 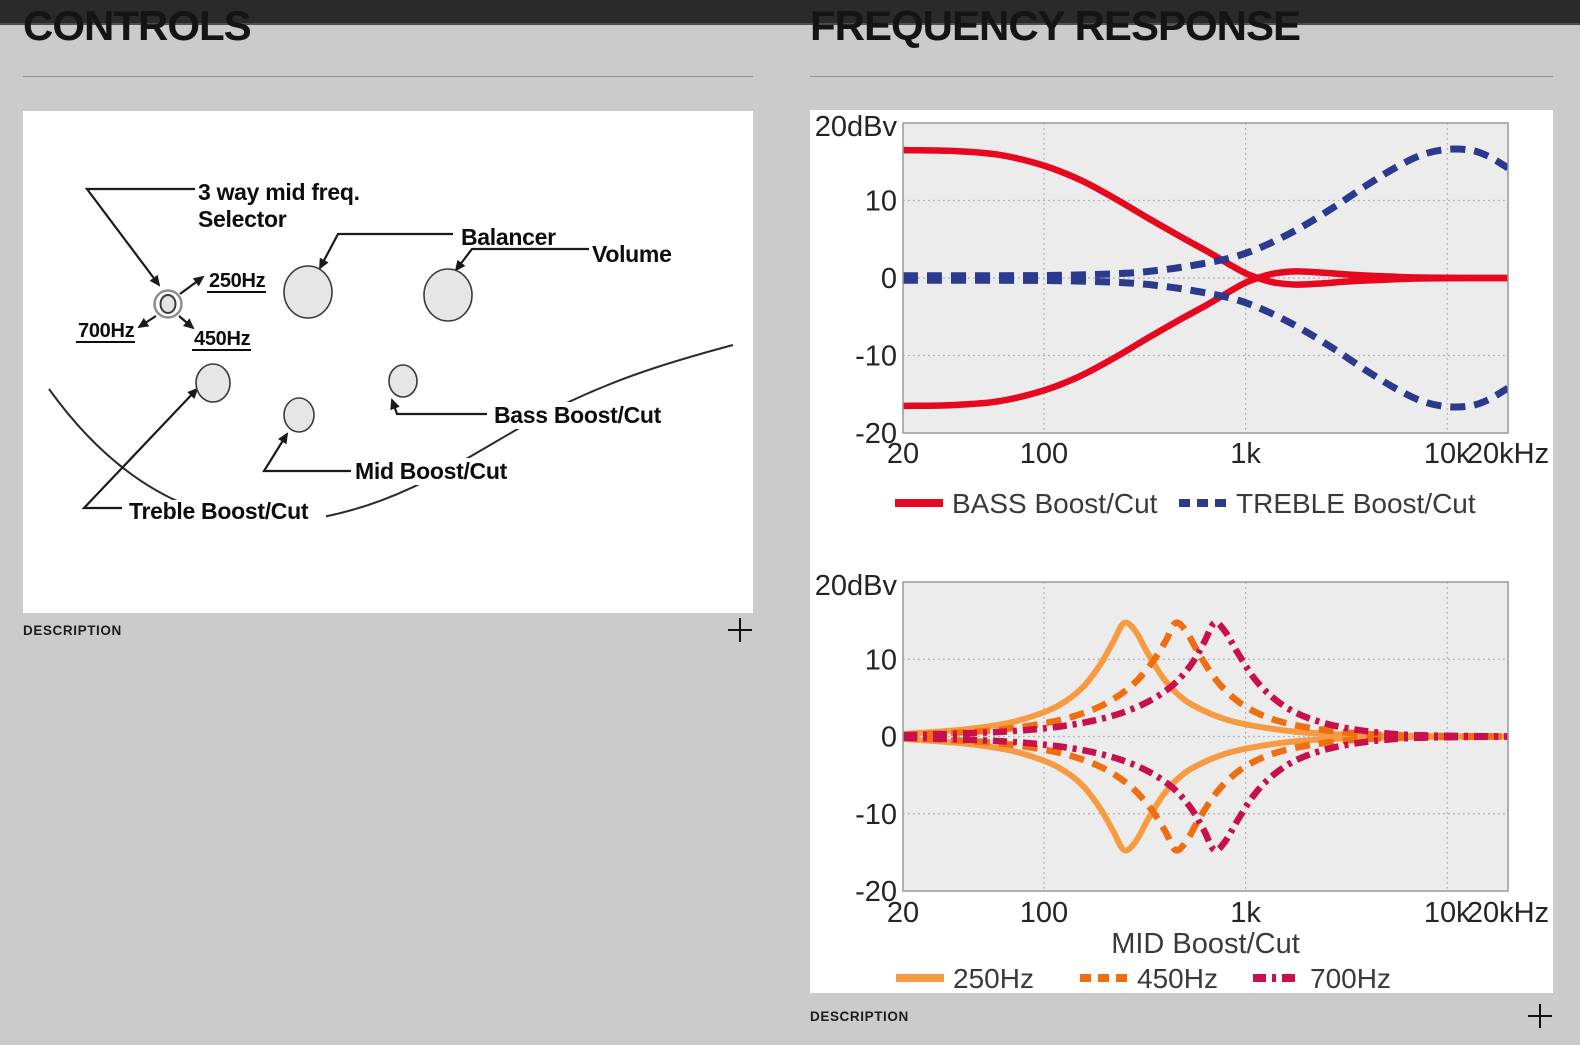 I want to click on series-700hz-boost, so click(x=1205, y=679).